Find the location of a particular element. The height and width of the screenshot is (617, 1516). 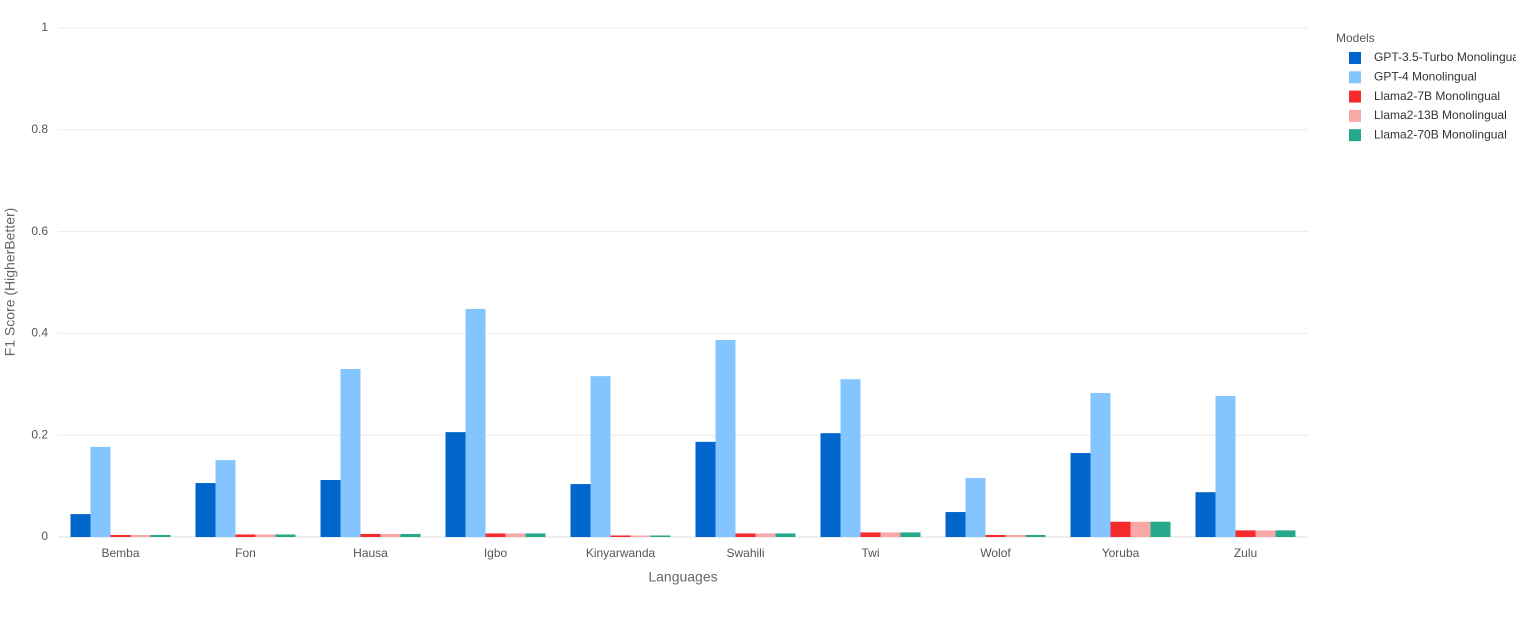

x-tick-label: Igbo is located at coordinates (496, 553).